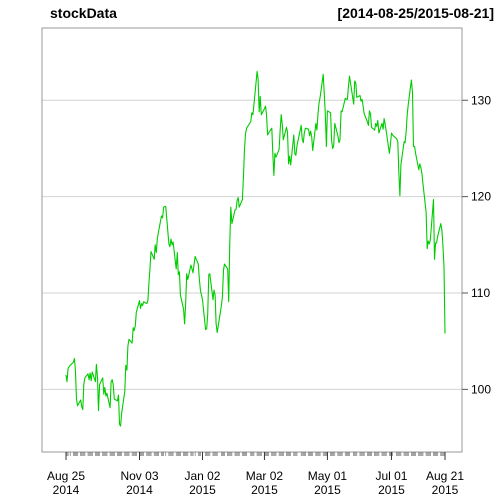 This screenshot has height=504, width=504. What do you see at coordinates (391, 476) in the screenshot?
I see `x-tick-label: Jul 01` at bounding box center [391, 476].